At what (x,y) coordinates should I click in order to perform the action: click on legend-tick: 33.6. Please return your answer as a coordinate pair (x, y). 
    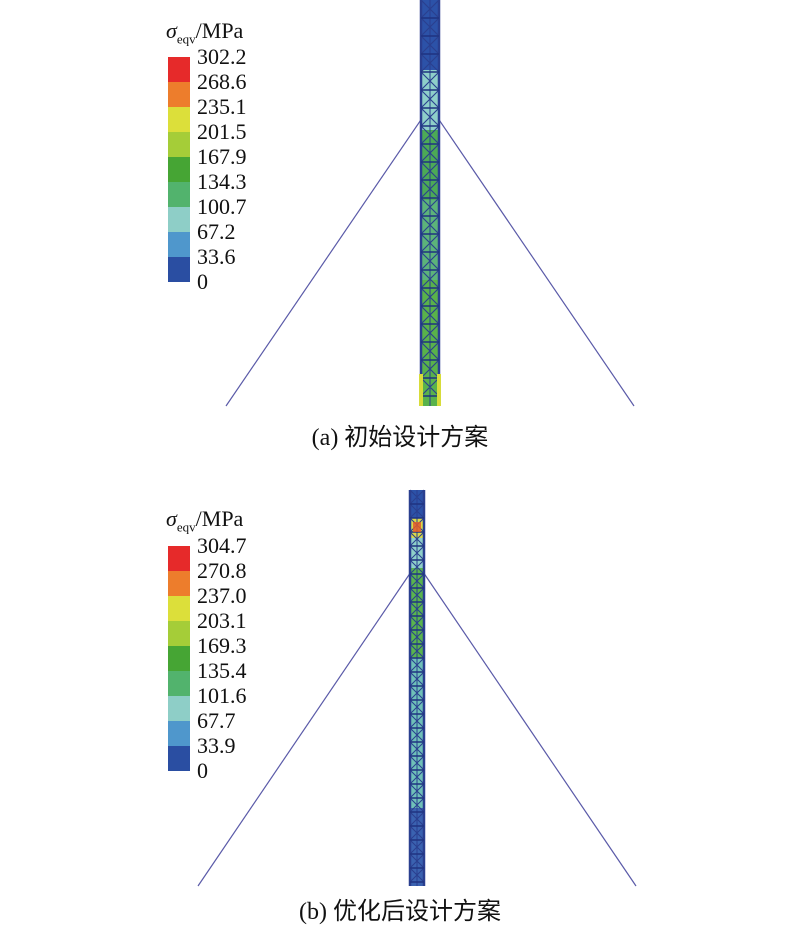
    Looking at the image, I should click on (216, 256).